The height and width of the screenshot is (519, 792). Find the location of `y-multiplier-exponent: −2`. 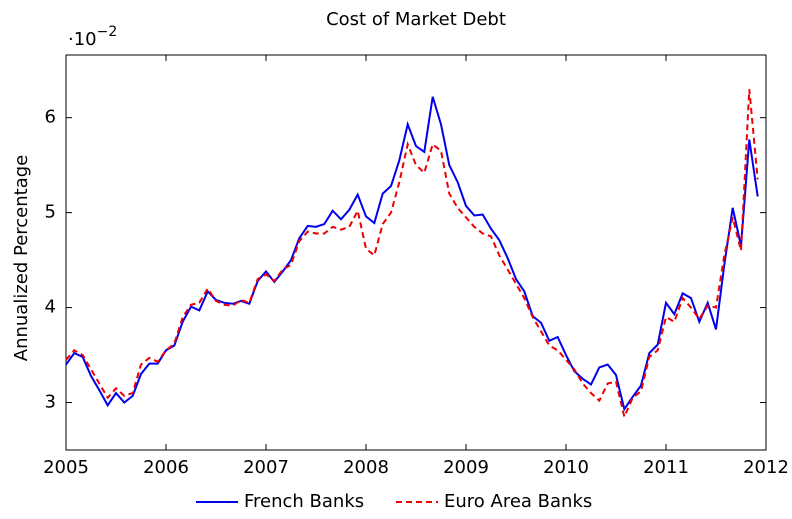

y-multiplier-exponent: −2 is located at coordinates (107, 32).